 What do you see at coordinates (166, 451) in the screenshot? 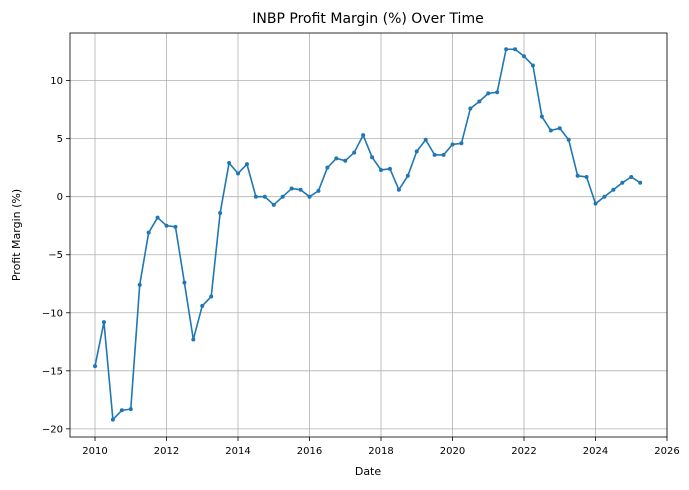
I see `x-tick-label: 2012` at bounding box center [166, 451].